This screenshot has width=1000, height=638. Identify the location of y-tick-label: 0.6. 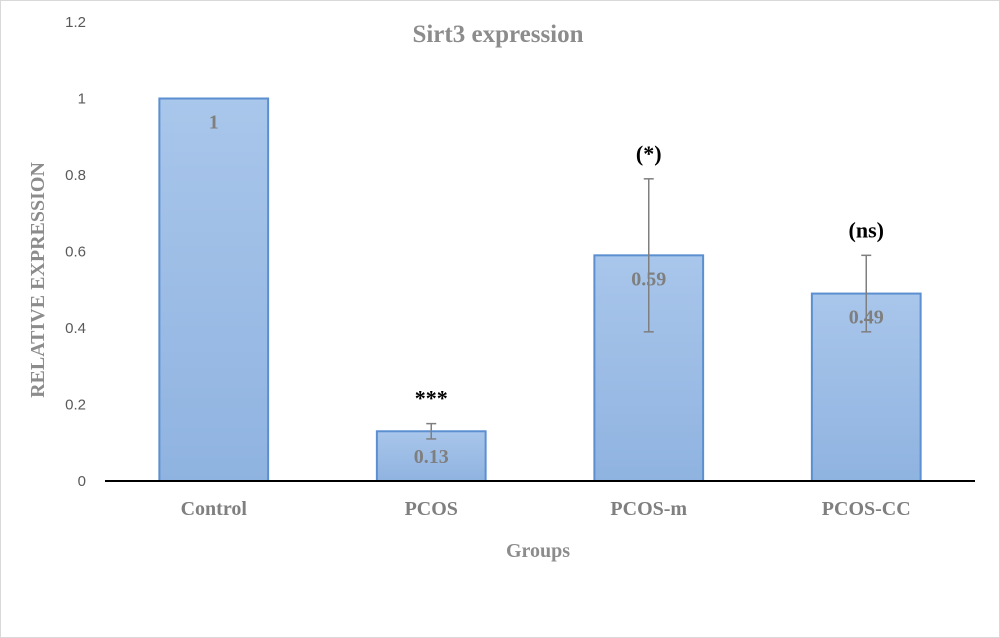
(75, 252).